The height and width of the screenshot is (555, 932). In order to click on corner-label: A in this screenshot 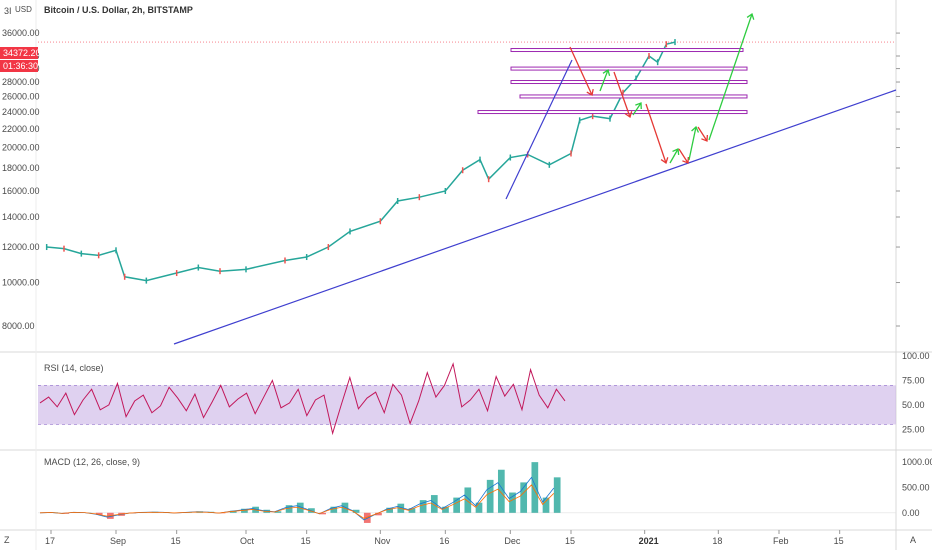, I will do `click(913, 540)`.